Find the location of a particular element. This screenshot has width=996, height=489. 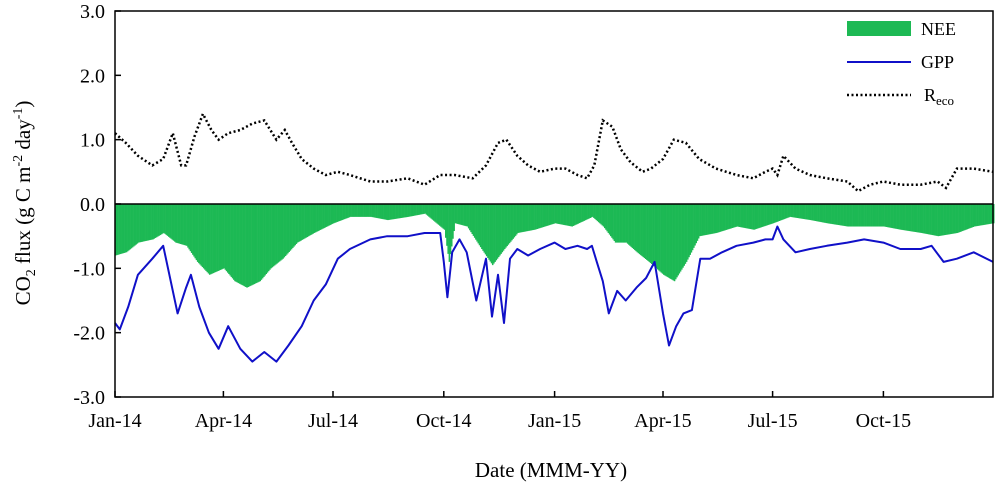

legend: NEE GPP Reco is located at coordinates (901, 63).